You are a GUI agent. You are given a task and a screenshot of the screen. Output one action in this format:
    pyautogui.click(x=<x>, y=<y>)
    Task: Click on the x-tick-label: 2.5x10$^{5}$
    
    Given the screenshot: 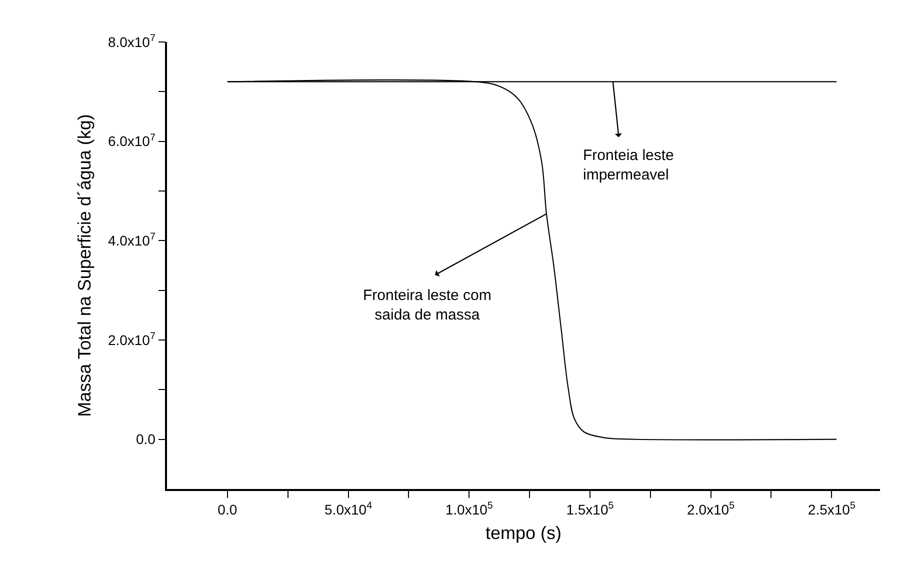 What is the action you would take?
    pyautogui.click(x=832, y=509)
    